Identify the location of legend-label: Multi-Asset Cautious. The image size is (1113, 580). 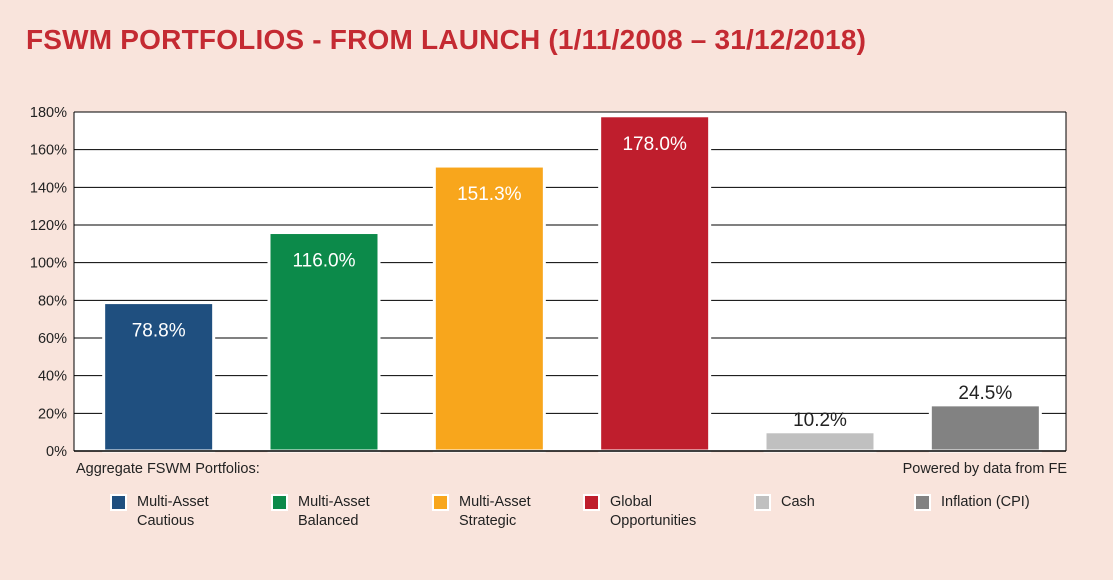
(173, 511).